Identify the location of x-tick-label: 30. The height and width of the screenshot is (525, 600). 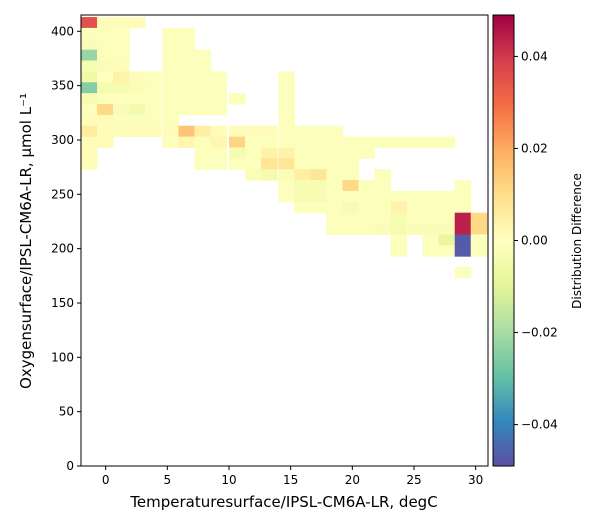
(475, 480).